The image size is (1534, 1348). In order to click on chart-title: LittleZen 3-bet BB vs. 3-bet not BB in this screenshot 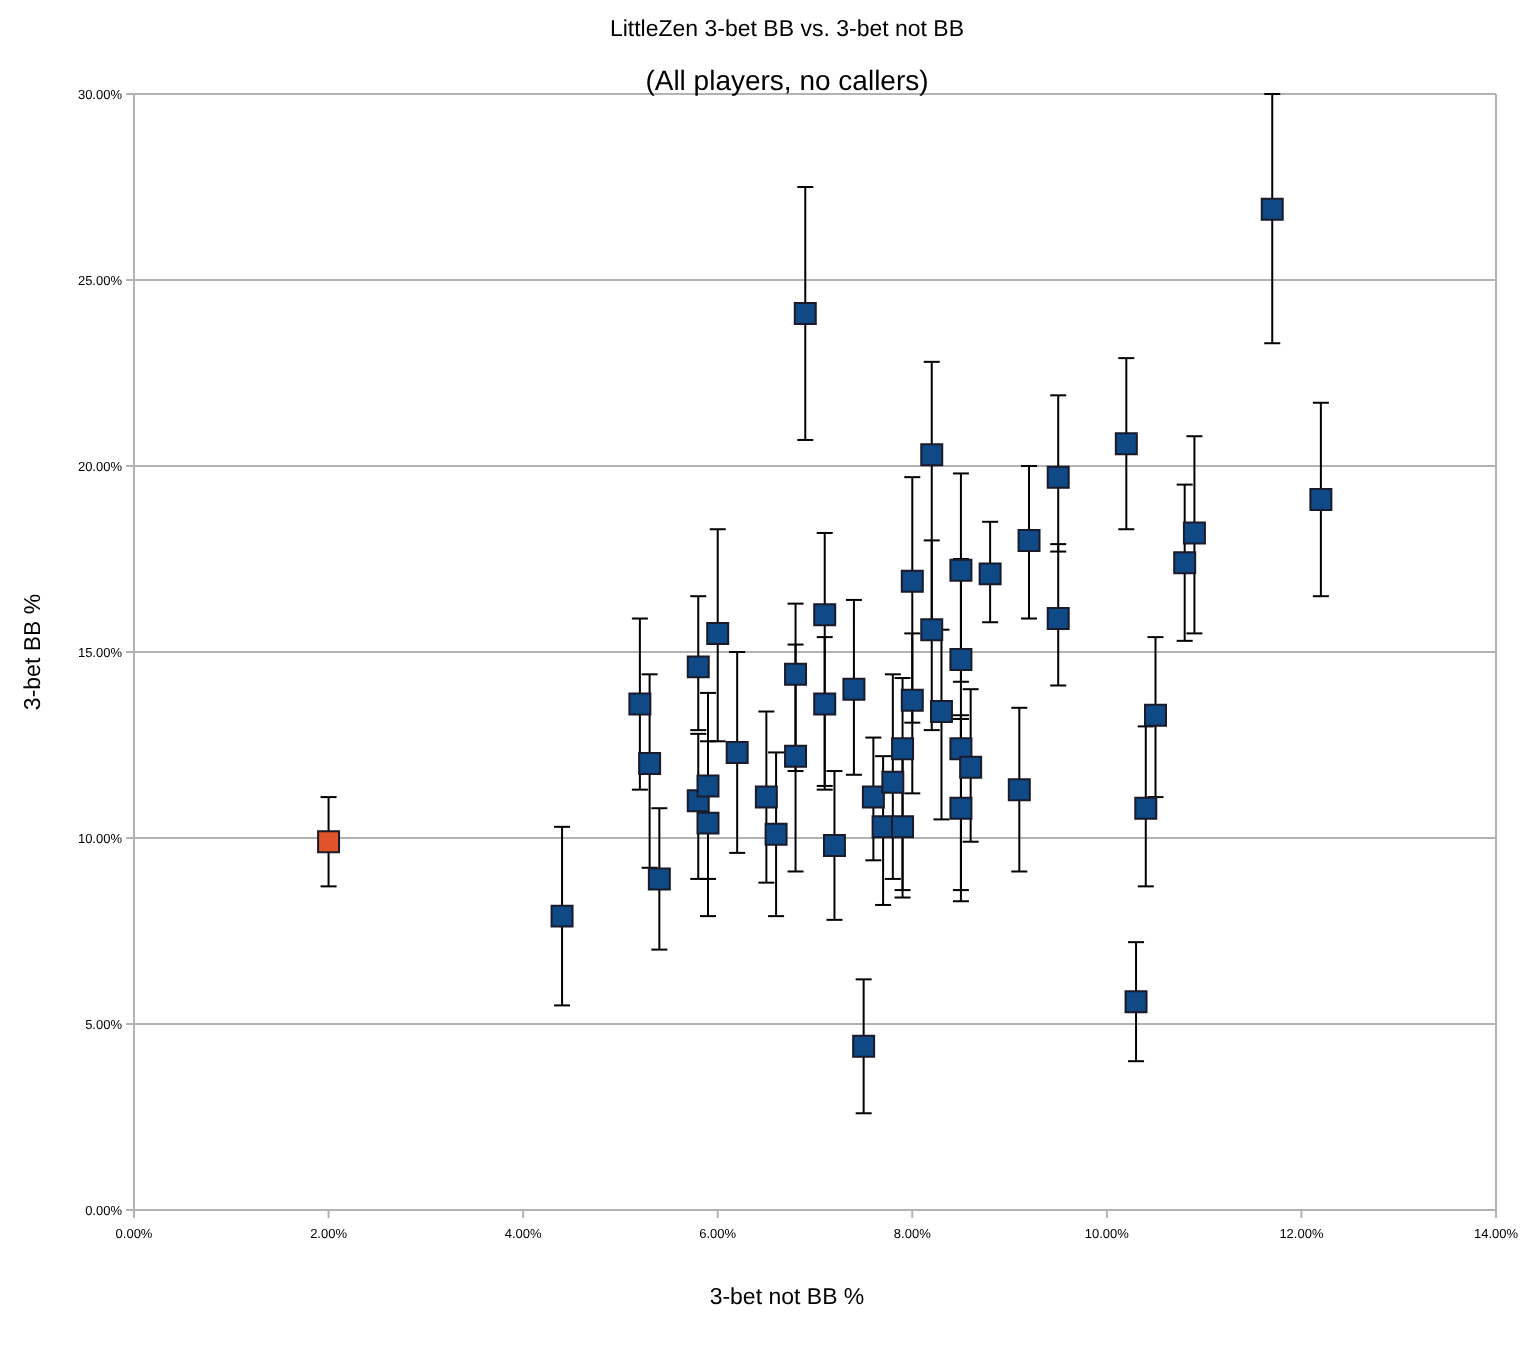, I will do `click(787, 30)`.